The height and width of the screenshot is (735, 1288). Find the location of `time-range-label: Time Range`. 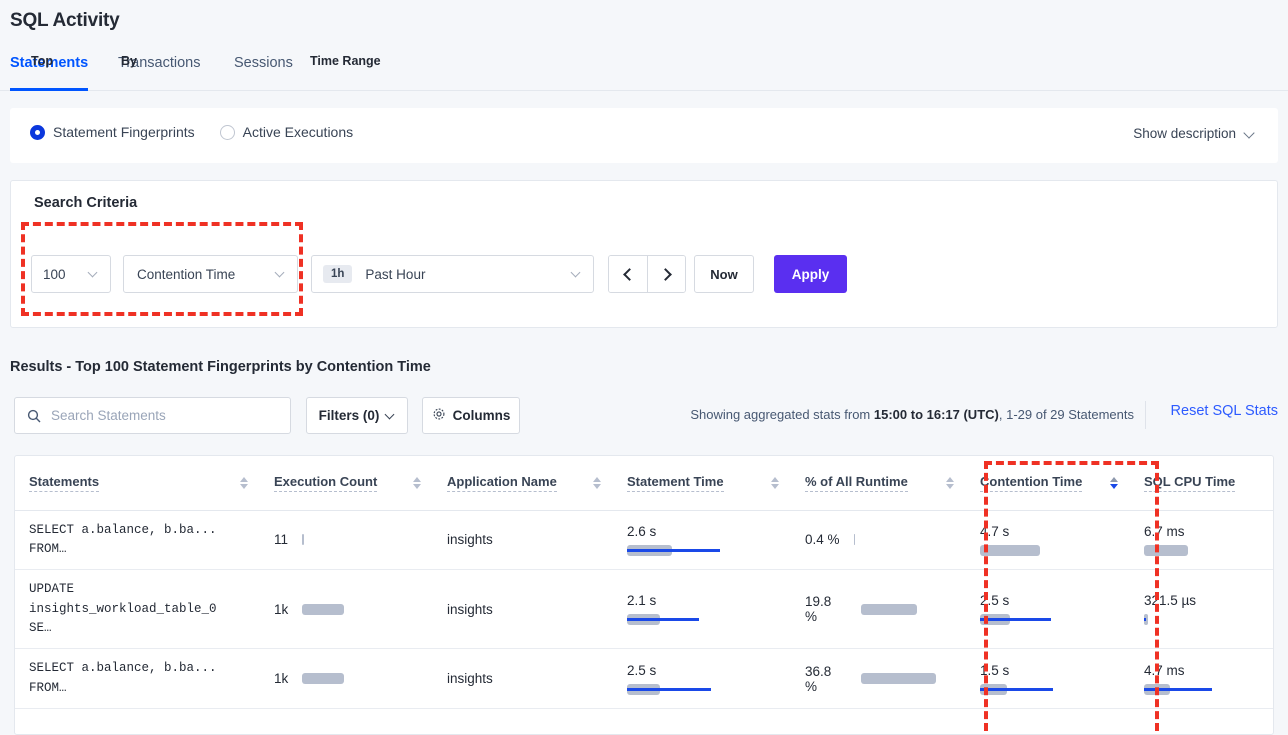

time-range-label: Time Range is located at coordinates (345, 61).